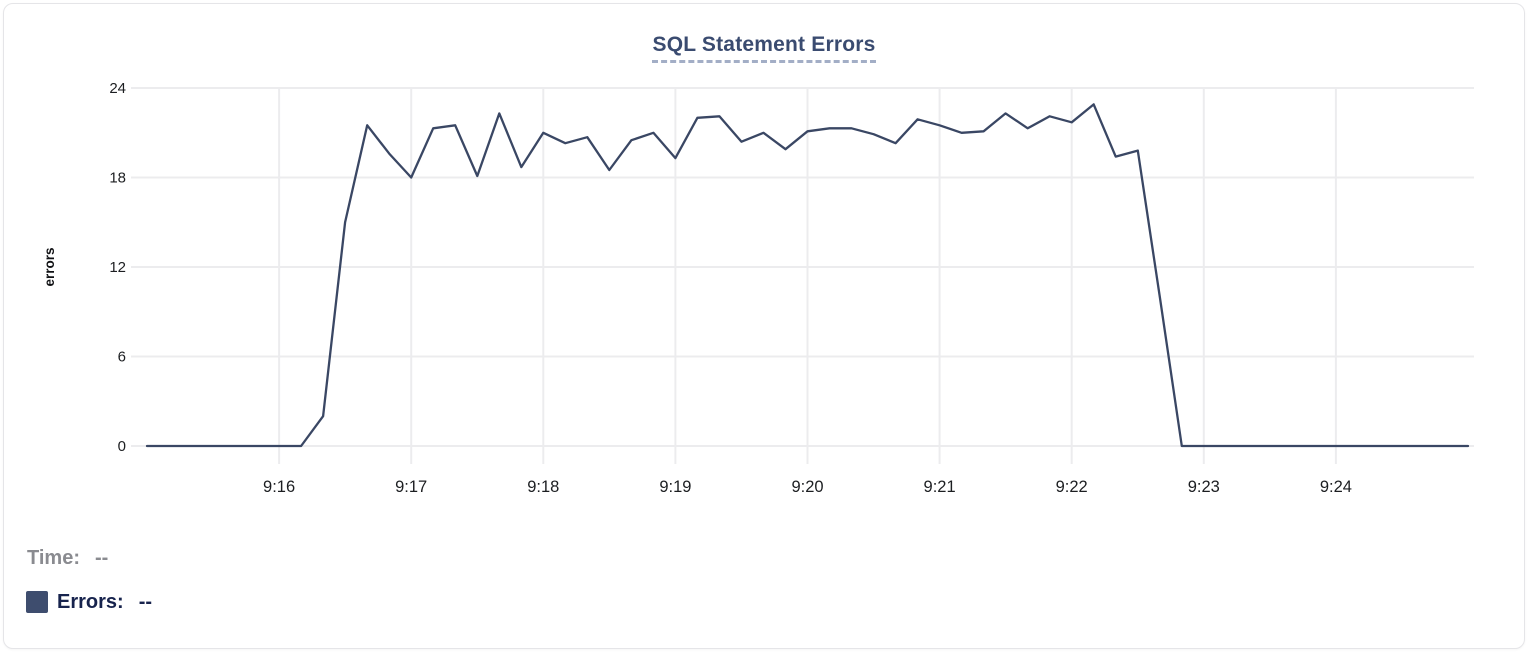 This screenshot has width=1528, height=652. I want to click on x-tick-label: 9:19, so click(675, 487).